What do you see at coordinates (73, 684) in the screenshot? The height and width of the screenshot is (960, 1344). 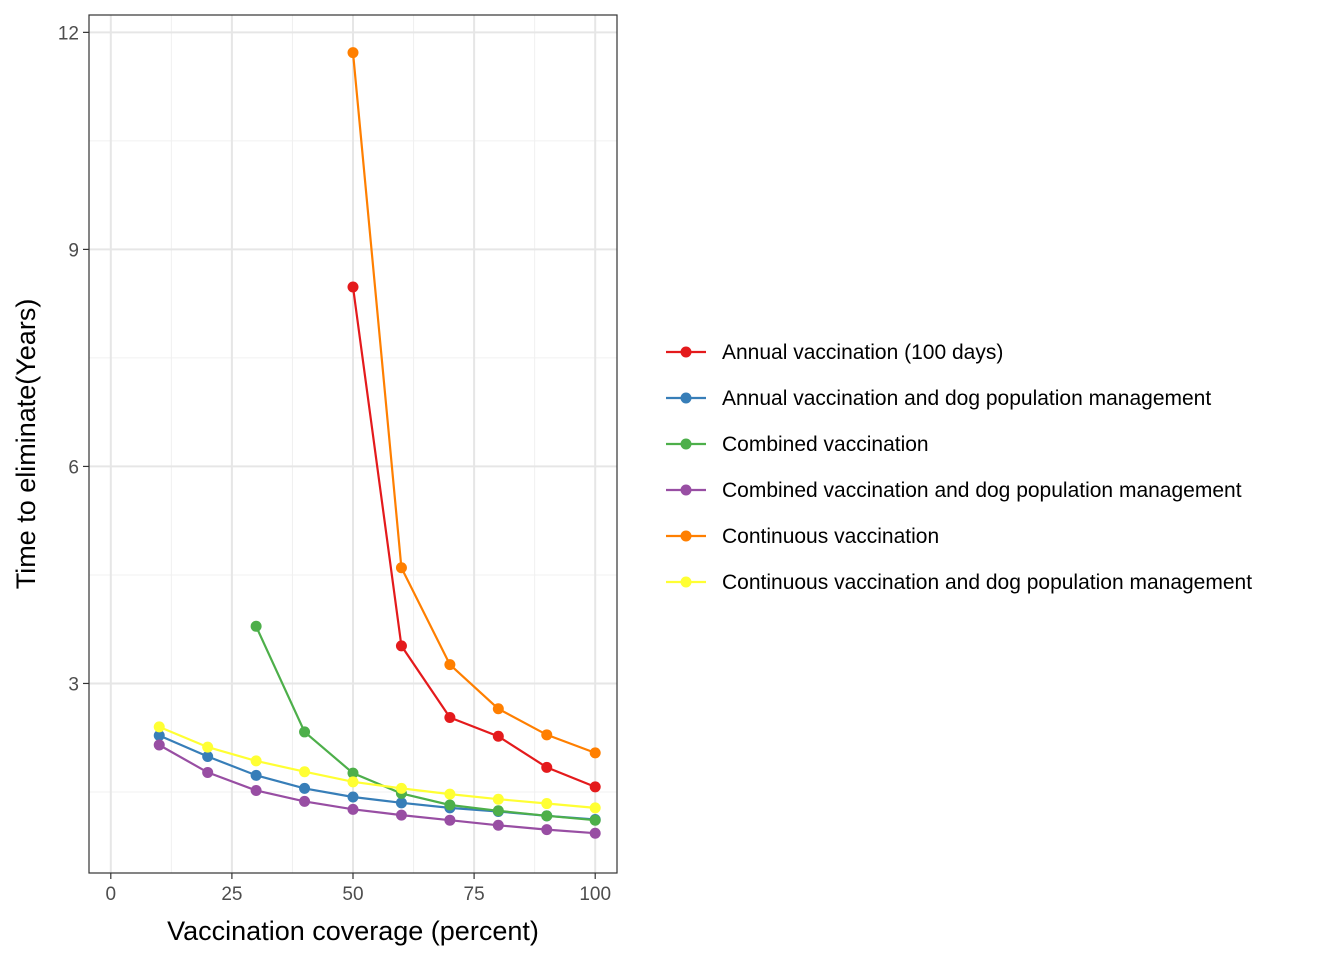 I see `y-tick-label: 3` at bounding box center [73, 684].